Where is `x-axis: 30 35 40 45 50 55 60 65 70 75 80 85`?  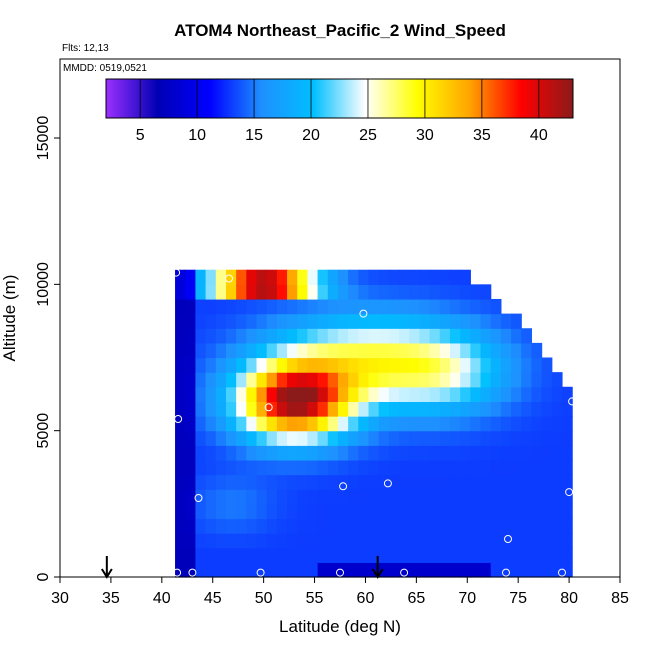 x-axis: 30 35 40 45 50 55 60 65 70 75 80 85 is located at coordinates (340, 592).